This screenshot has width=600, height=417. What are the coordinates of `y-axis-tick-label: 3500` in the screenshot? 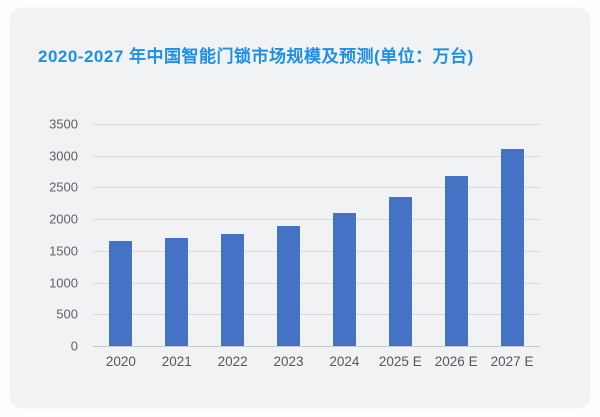 It's located at (63, 124).